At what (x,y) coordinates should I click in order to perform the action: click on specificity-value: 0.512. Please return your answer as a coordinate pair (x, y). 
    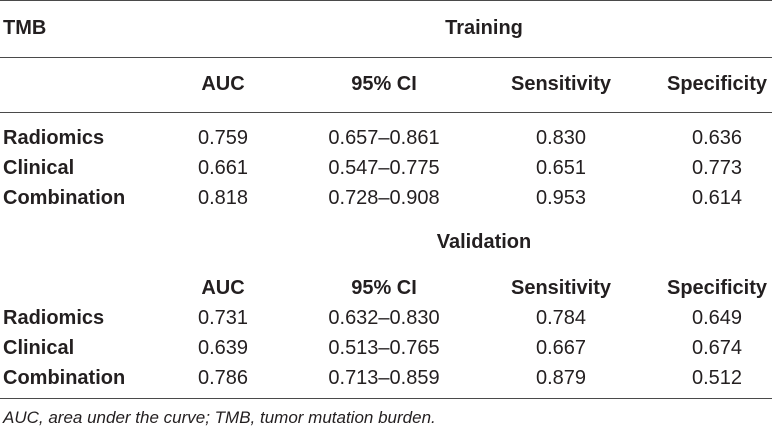
    Looking at the image, I should click on (717, 378).